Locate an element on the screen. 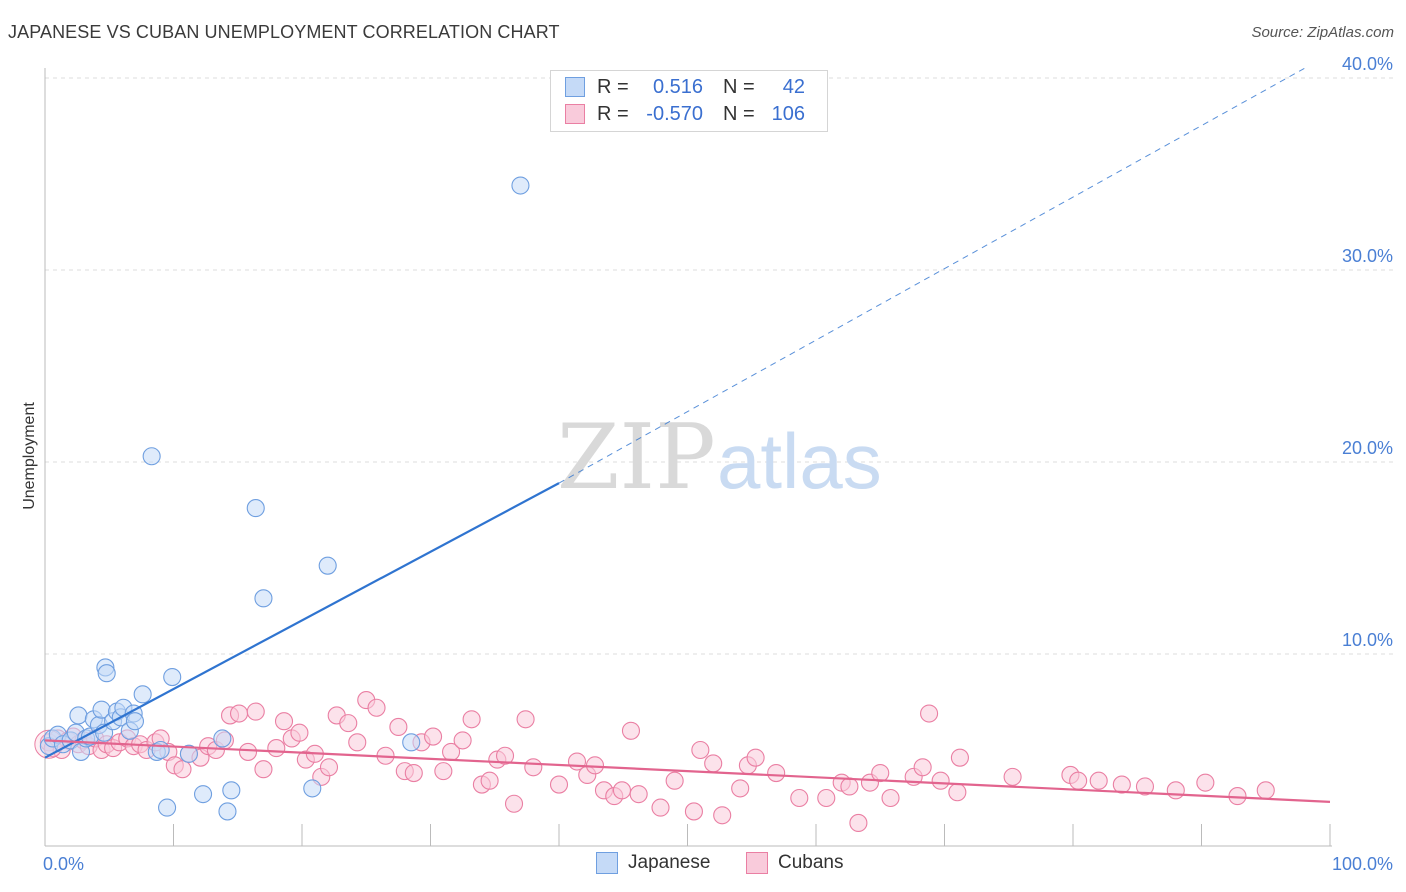 This screenshot has width=1406, height=892. legend-r-value: 0.516 is located at coordinates (677, 86).